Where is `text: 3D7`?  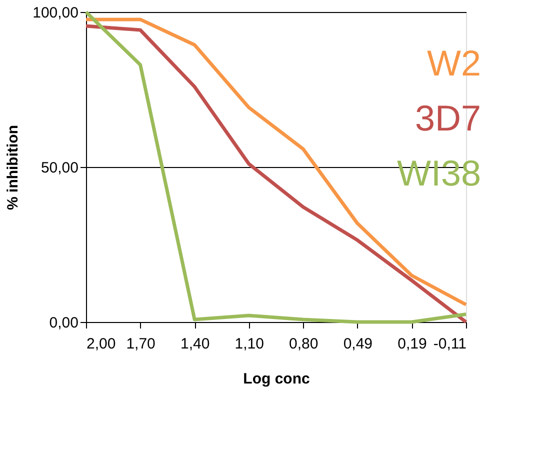
text: 3D7 is located at coordinates (447, 118).